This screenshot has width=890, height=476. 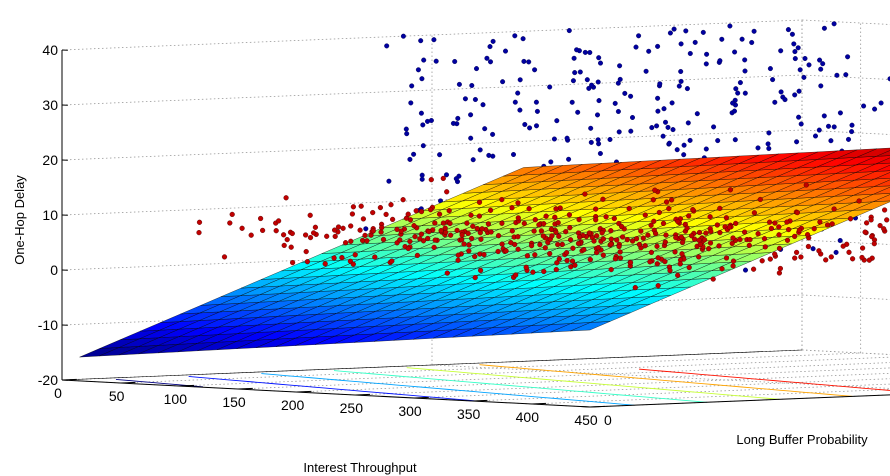 I want to click on floor-grid-line, so click(x=710, y=397).